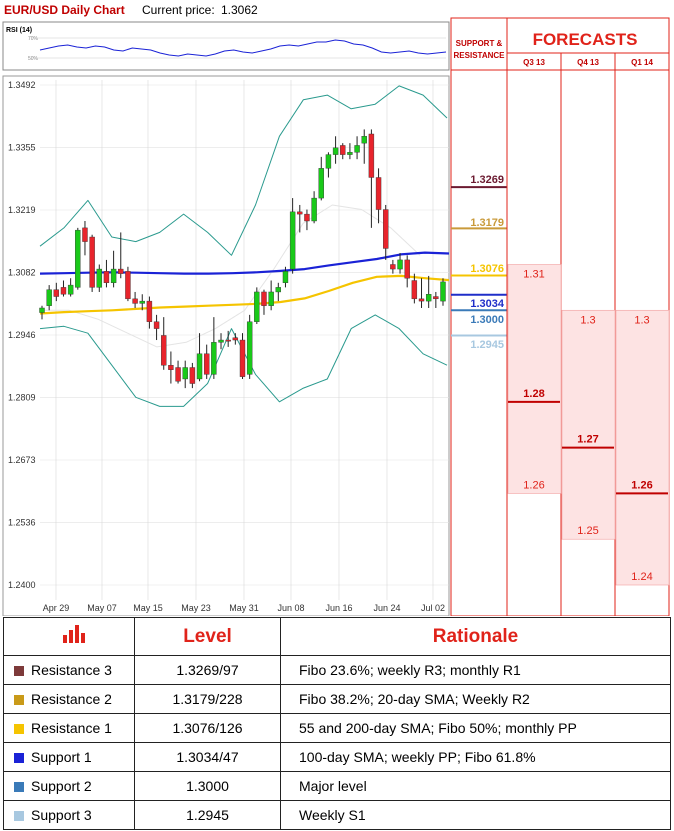 The image size is (674, 831). What do you see at coordinates (533, 485) in the screenshot?
I see `forecast-low-value: 1.26` at bounding box center [533, 485].